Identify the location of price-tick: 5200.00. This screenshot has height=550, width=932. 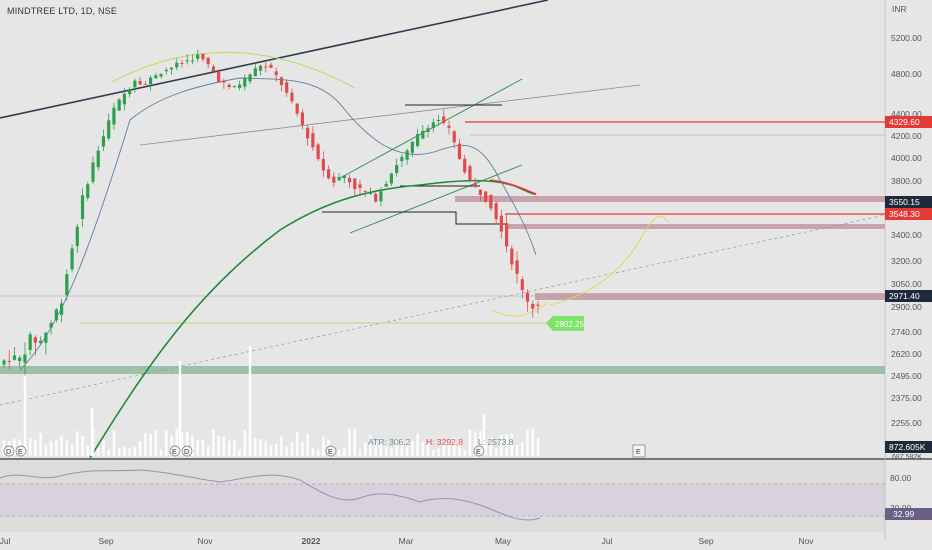
(906, 38).